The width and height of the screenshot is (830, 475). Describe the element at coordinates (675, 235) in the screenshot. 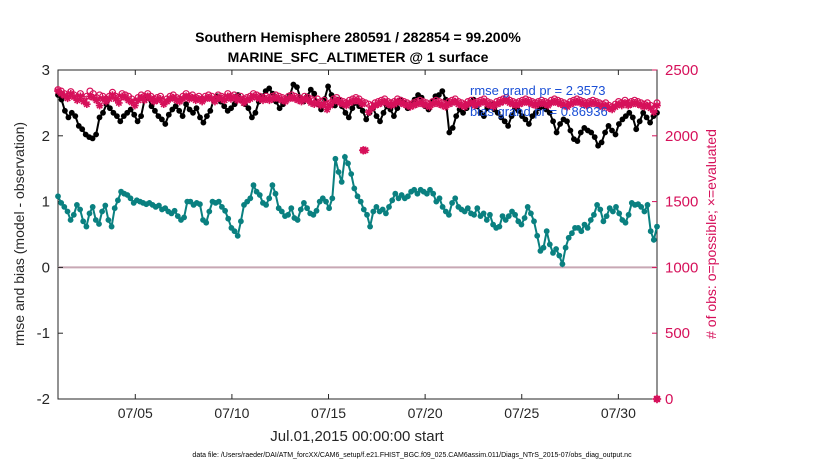

I see `y-right-ticks: 0 500 1000 1500 2000 2500` at that location.